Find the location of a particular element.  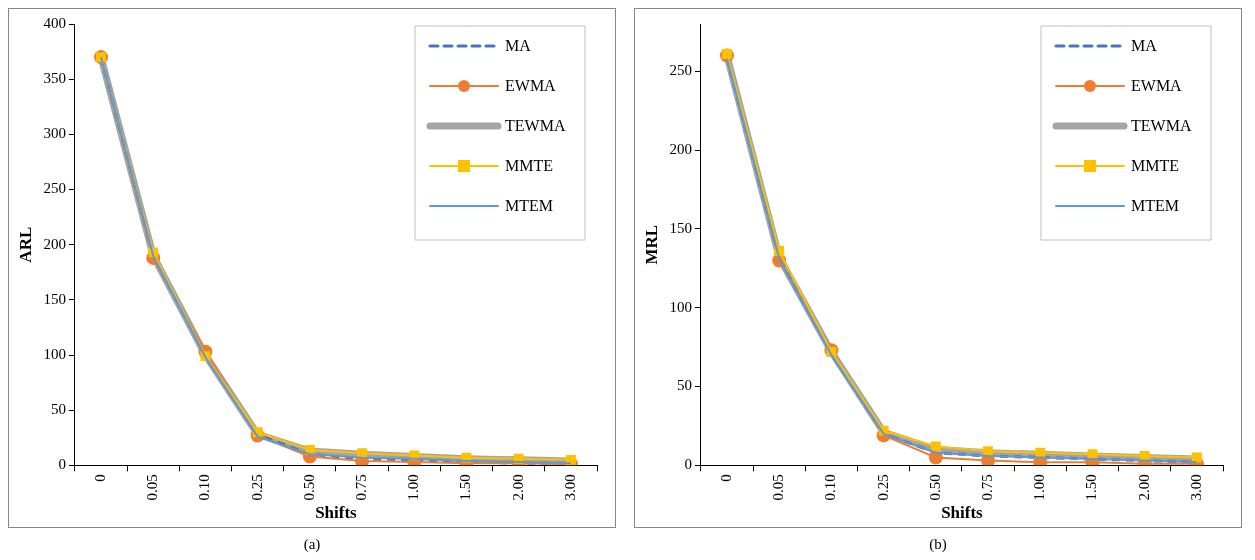

y-tick-label: 350 is located at coordinates (54, 78).